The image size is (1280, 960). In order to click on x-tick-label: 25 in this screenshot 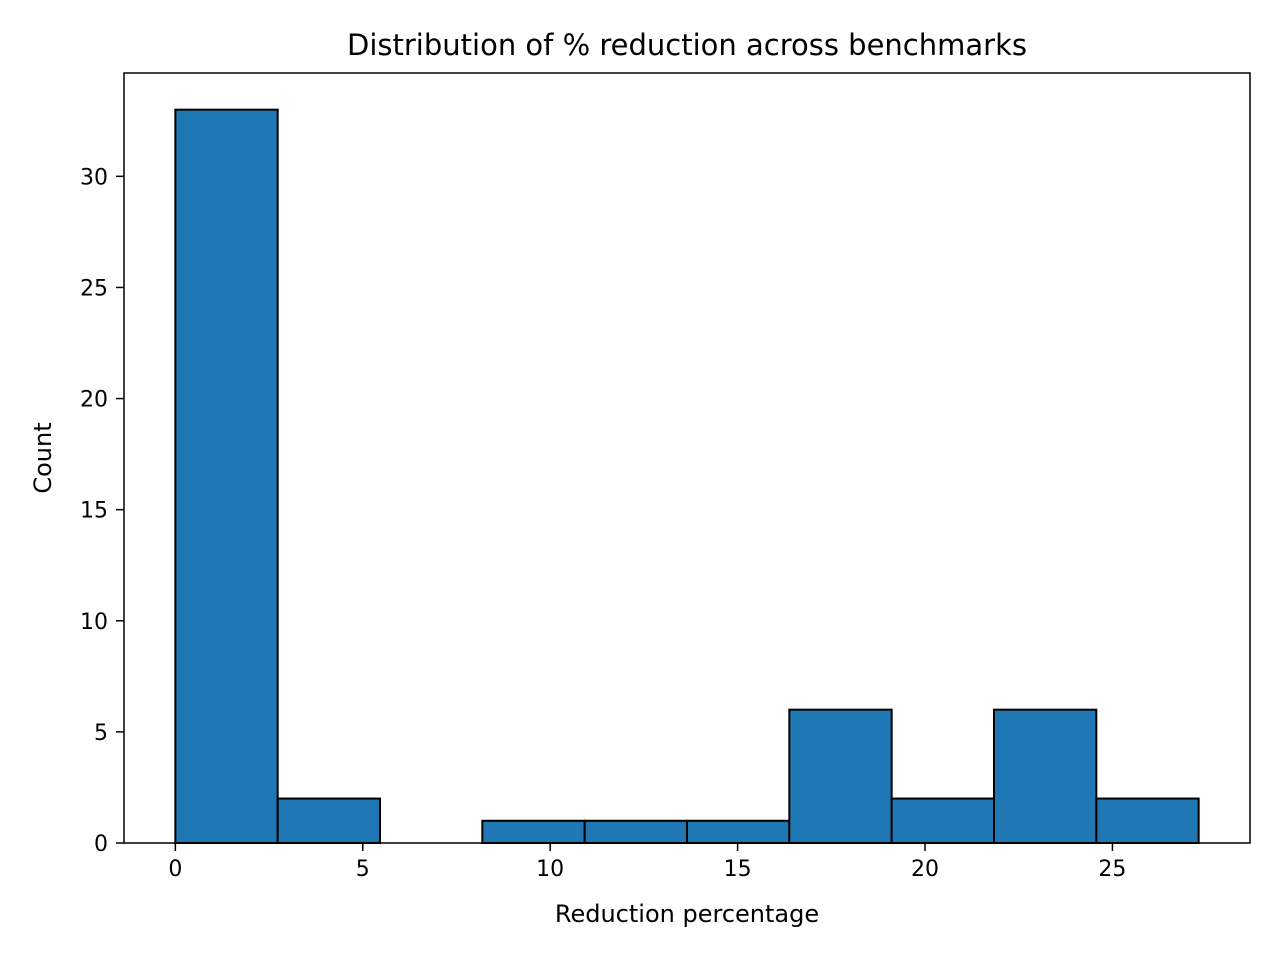, I will do `click(1112, 869)`.